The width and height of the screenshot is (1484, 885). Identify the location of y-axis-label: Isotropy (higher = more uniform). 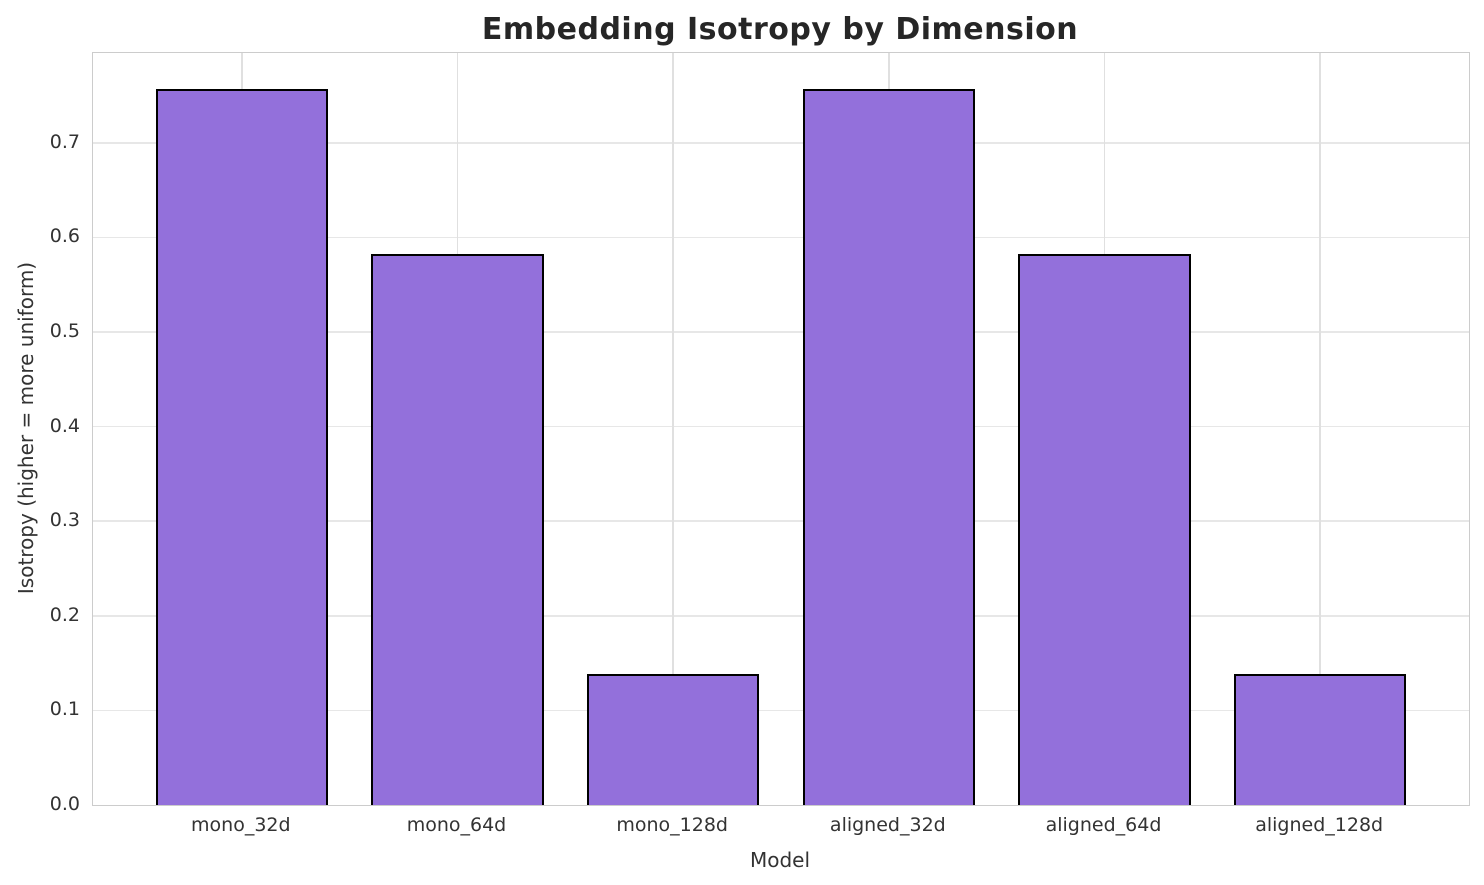
(26, 428).